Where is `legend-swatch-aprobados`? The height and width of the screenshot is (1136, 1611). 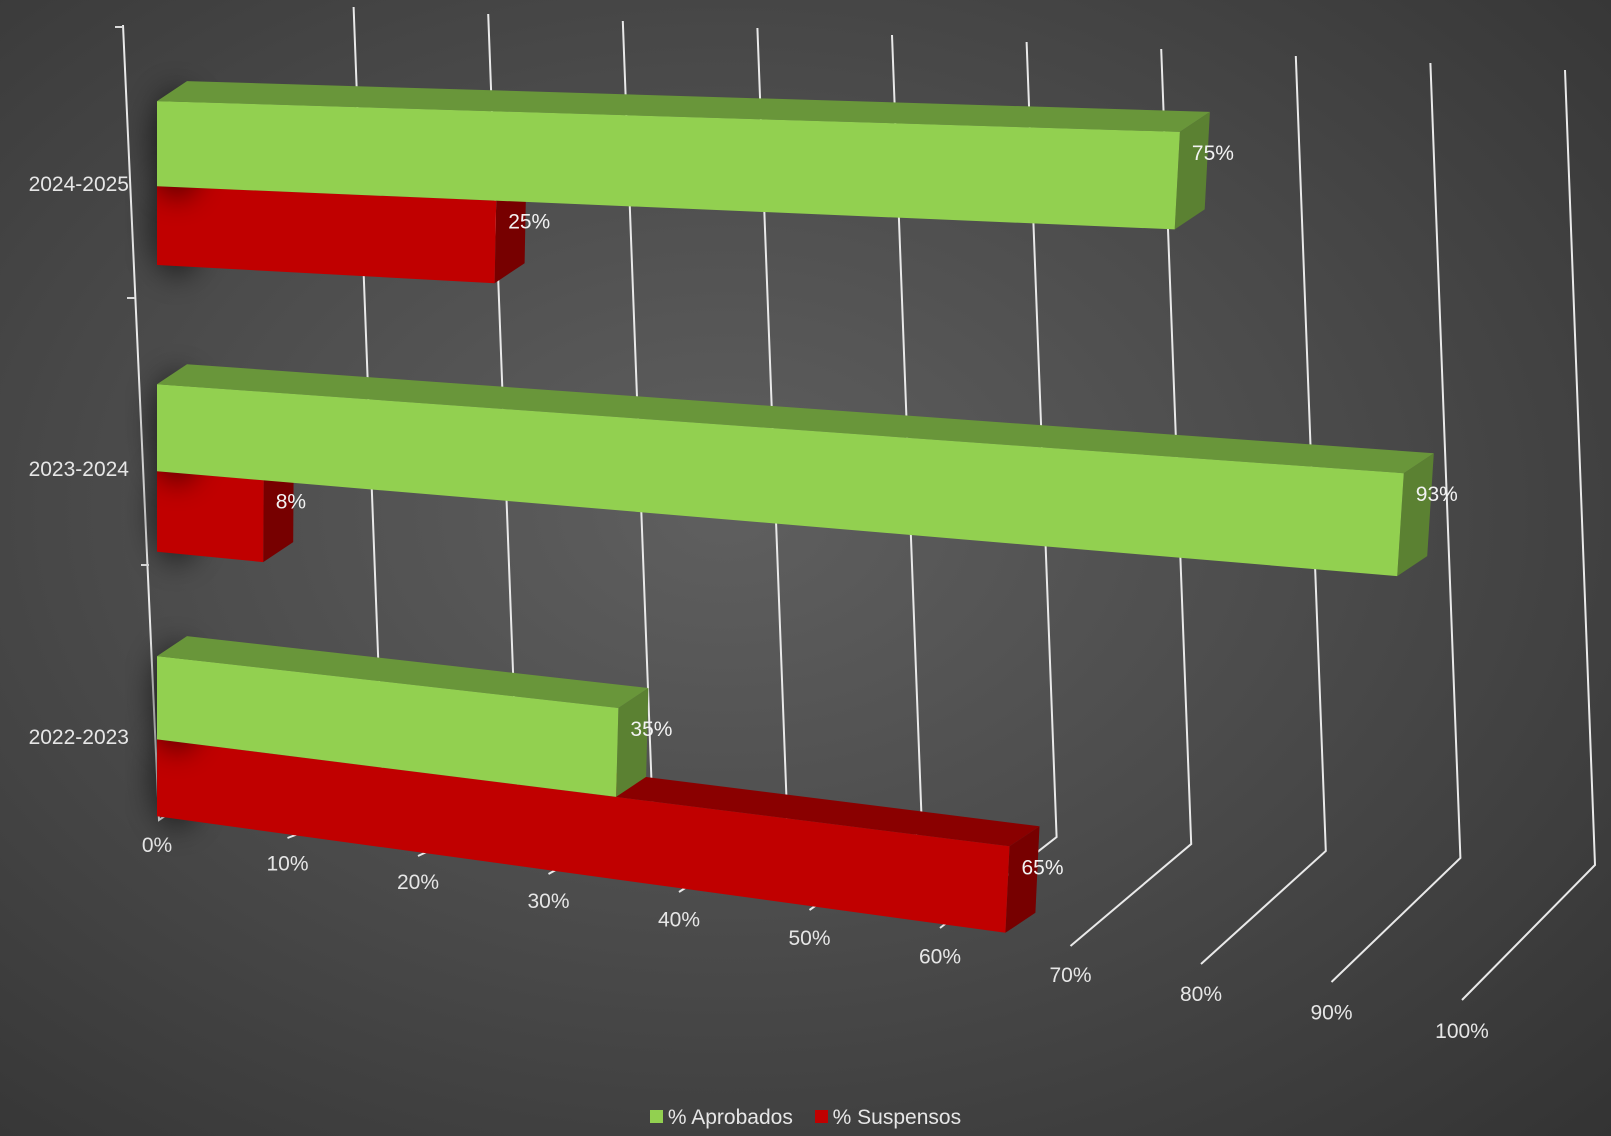
legend-swatch-aprobados is located at coordinates (656, 1116).